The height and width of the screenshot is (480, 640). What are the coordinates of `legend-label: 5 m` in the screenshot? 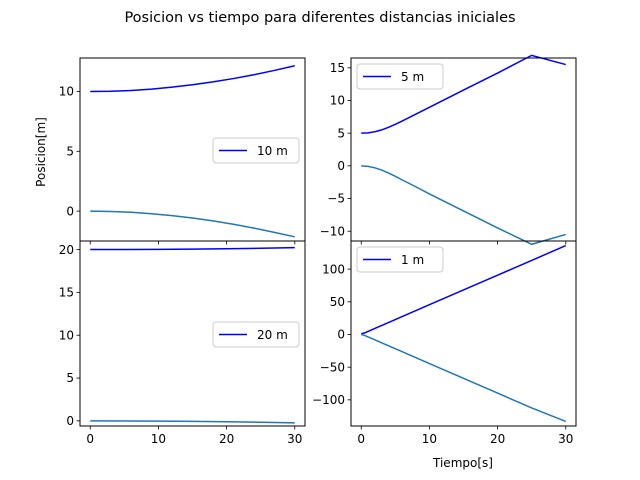 It's located at (412, 77).